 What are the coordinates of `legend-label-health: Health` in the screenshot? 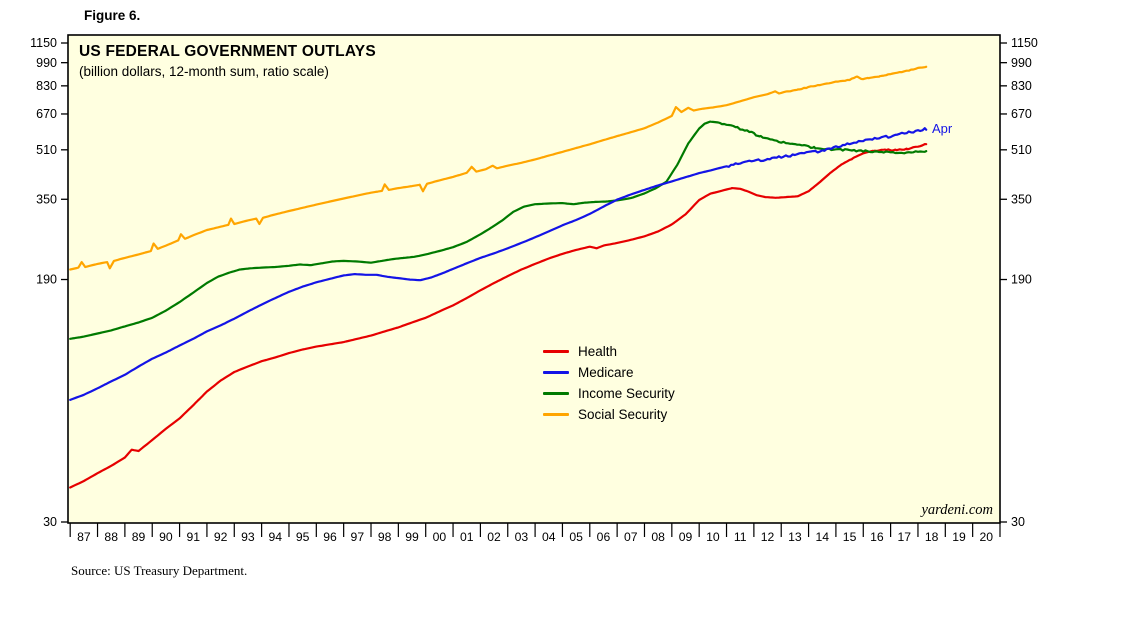 It's located at (598, 351).